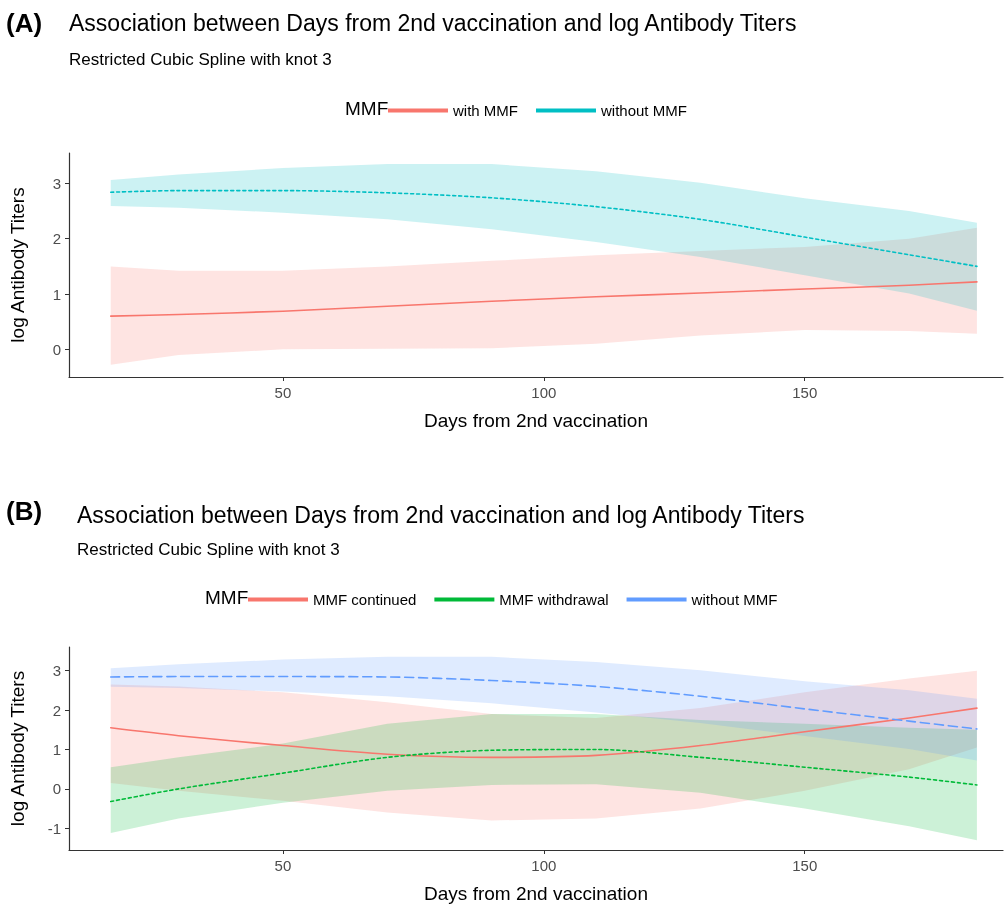 This screenshot has width=1006, height=924. I want to click on text: (A), so click(24, 23).